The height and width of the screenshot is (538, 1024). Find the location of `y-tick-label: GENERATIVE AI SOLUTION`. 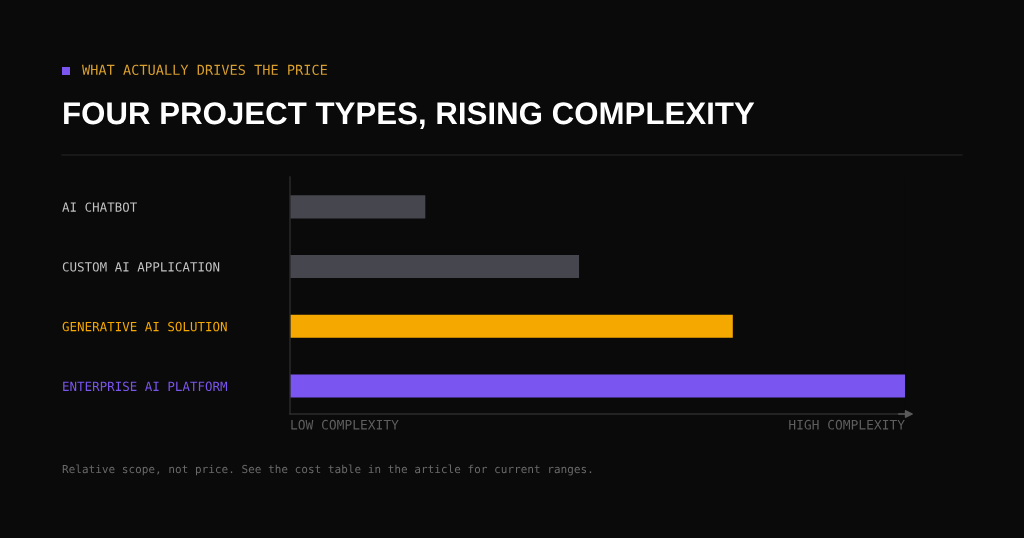

y-tick-label: GENERATIVE AI SOLUTION is located at coordinates (144, 326).